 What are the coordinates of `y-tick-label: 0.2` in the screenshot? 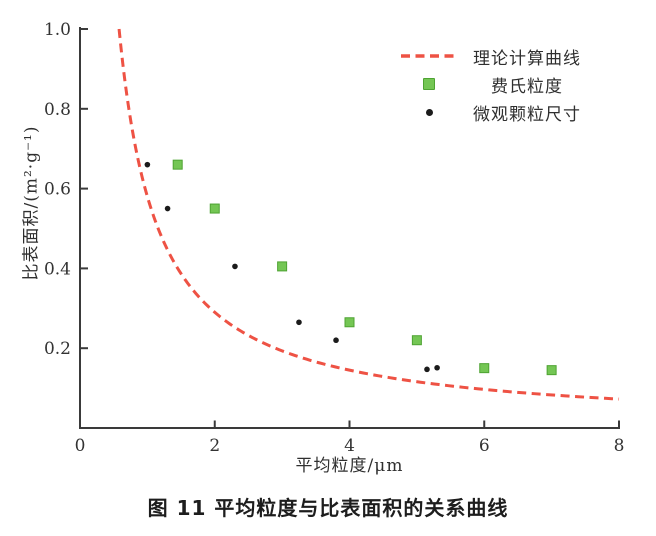 It's located at (57, 349).